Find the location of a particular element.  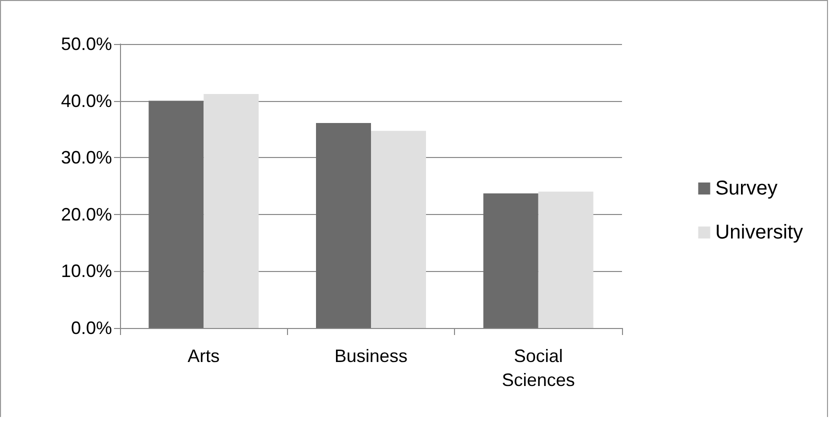

y-tick-label: 50.0% is located at coordinates (86, 44).